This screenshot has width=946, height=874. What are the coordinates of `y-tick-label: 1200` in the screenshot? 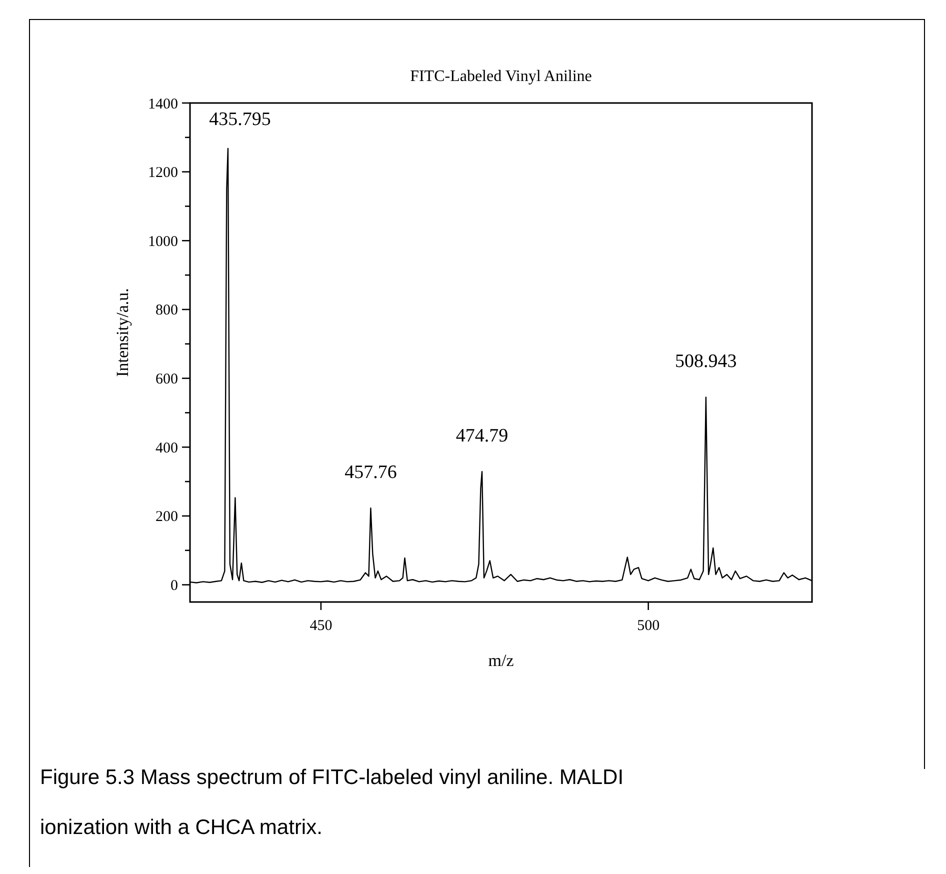 It's located at (163, 173).